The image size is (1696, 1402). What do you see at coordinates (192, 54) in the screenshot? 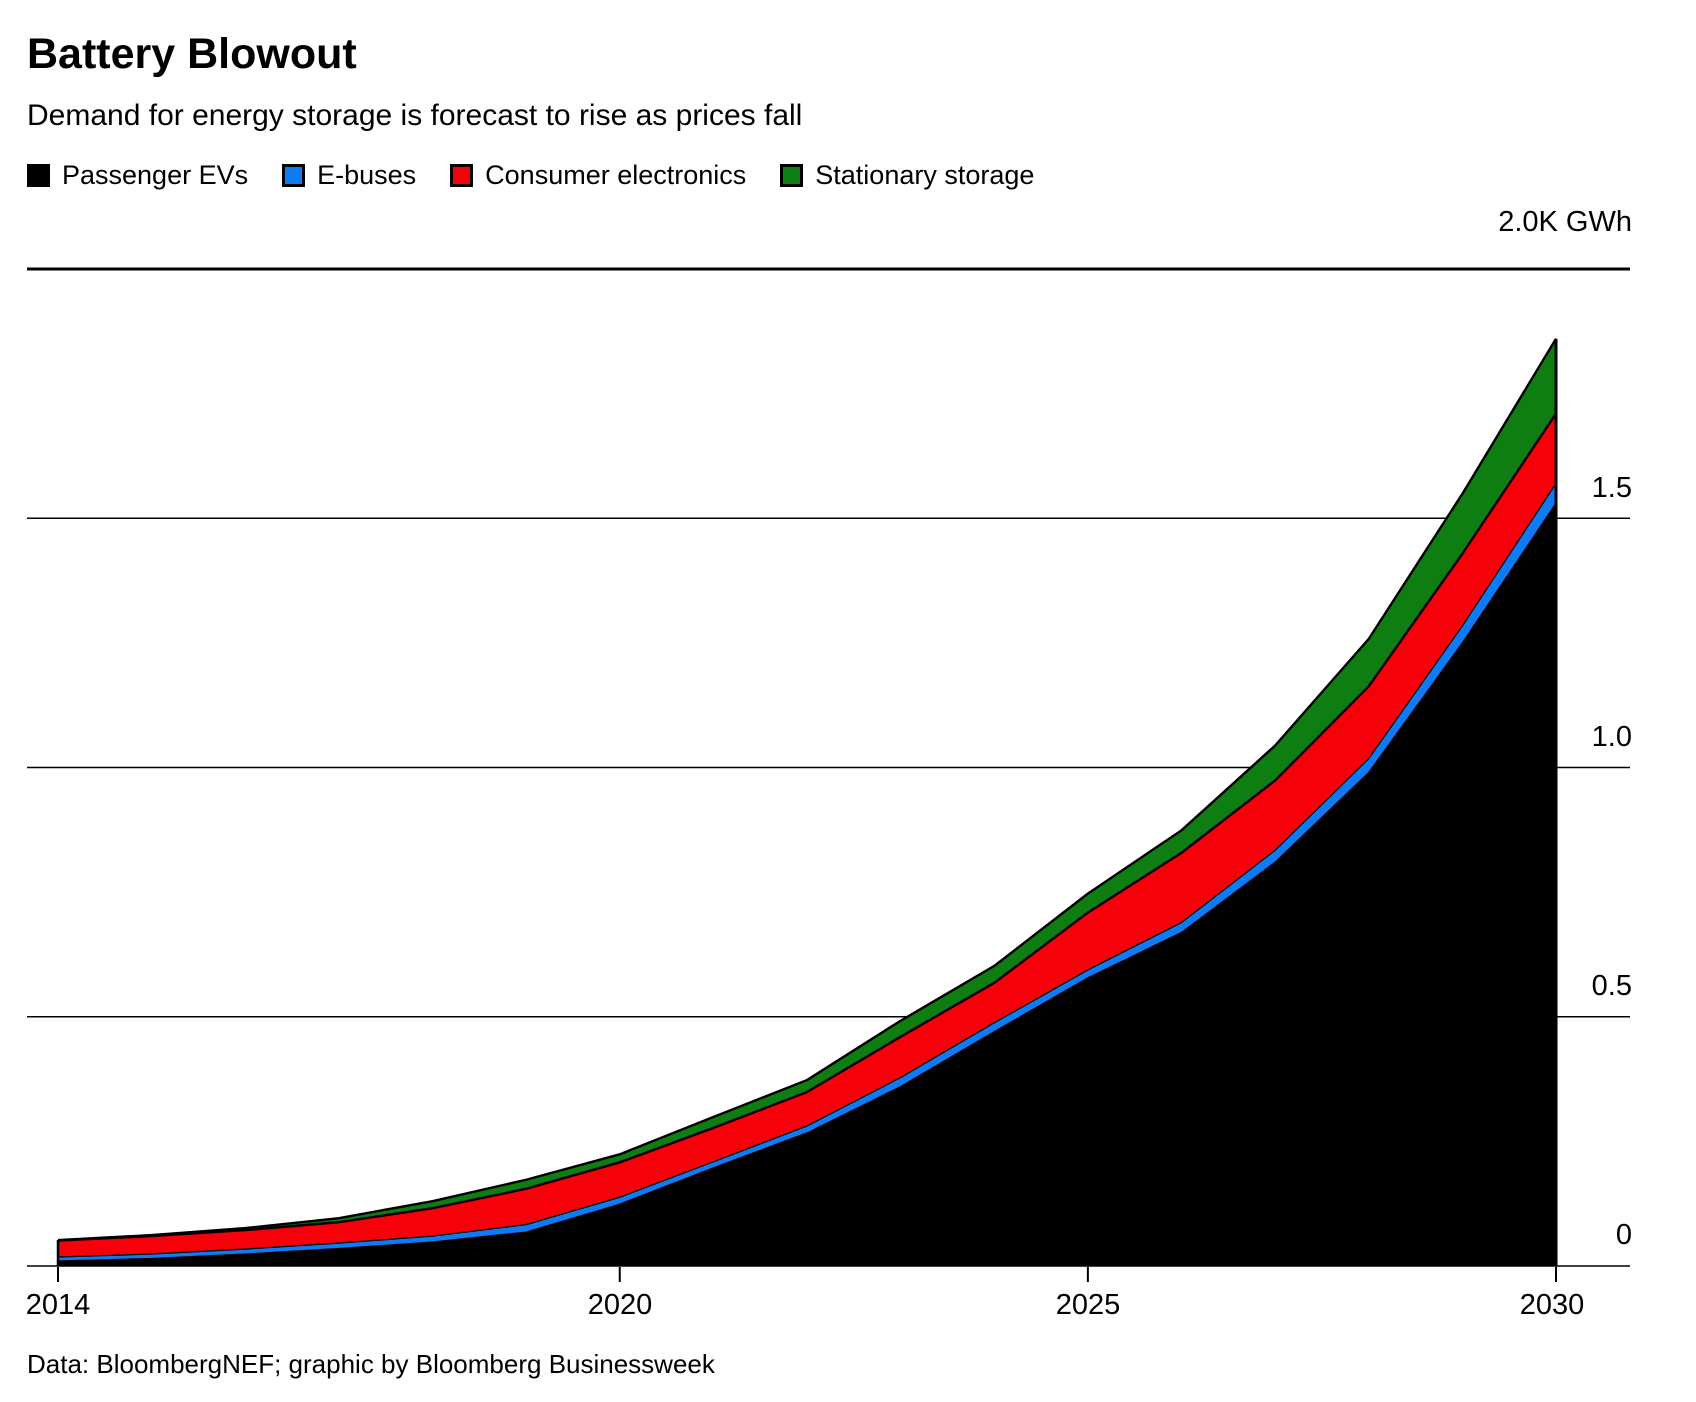
I see `page-title: Battery Blowout` at bounding box center [192, 54].